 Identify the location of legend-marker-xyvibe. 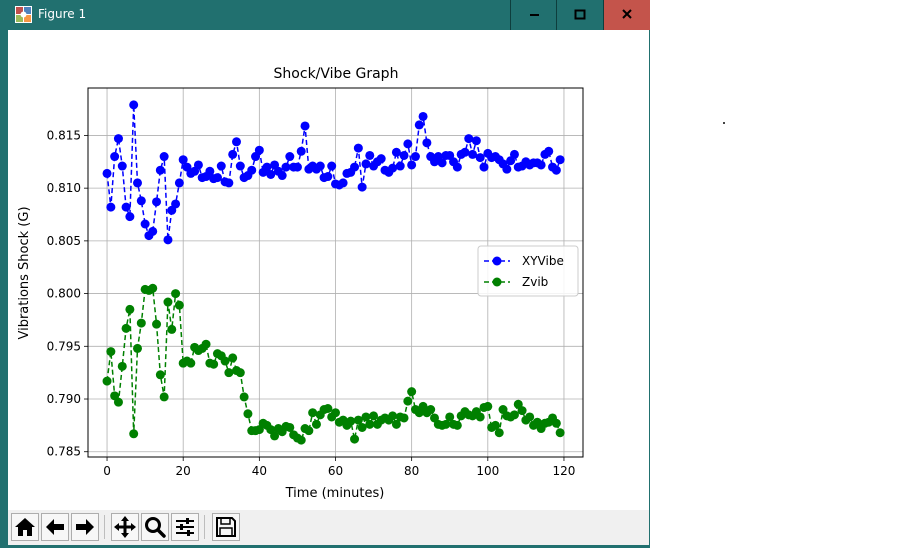
(497, 261).